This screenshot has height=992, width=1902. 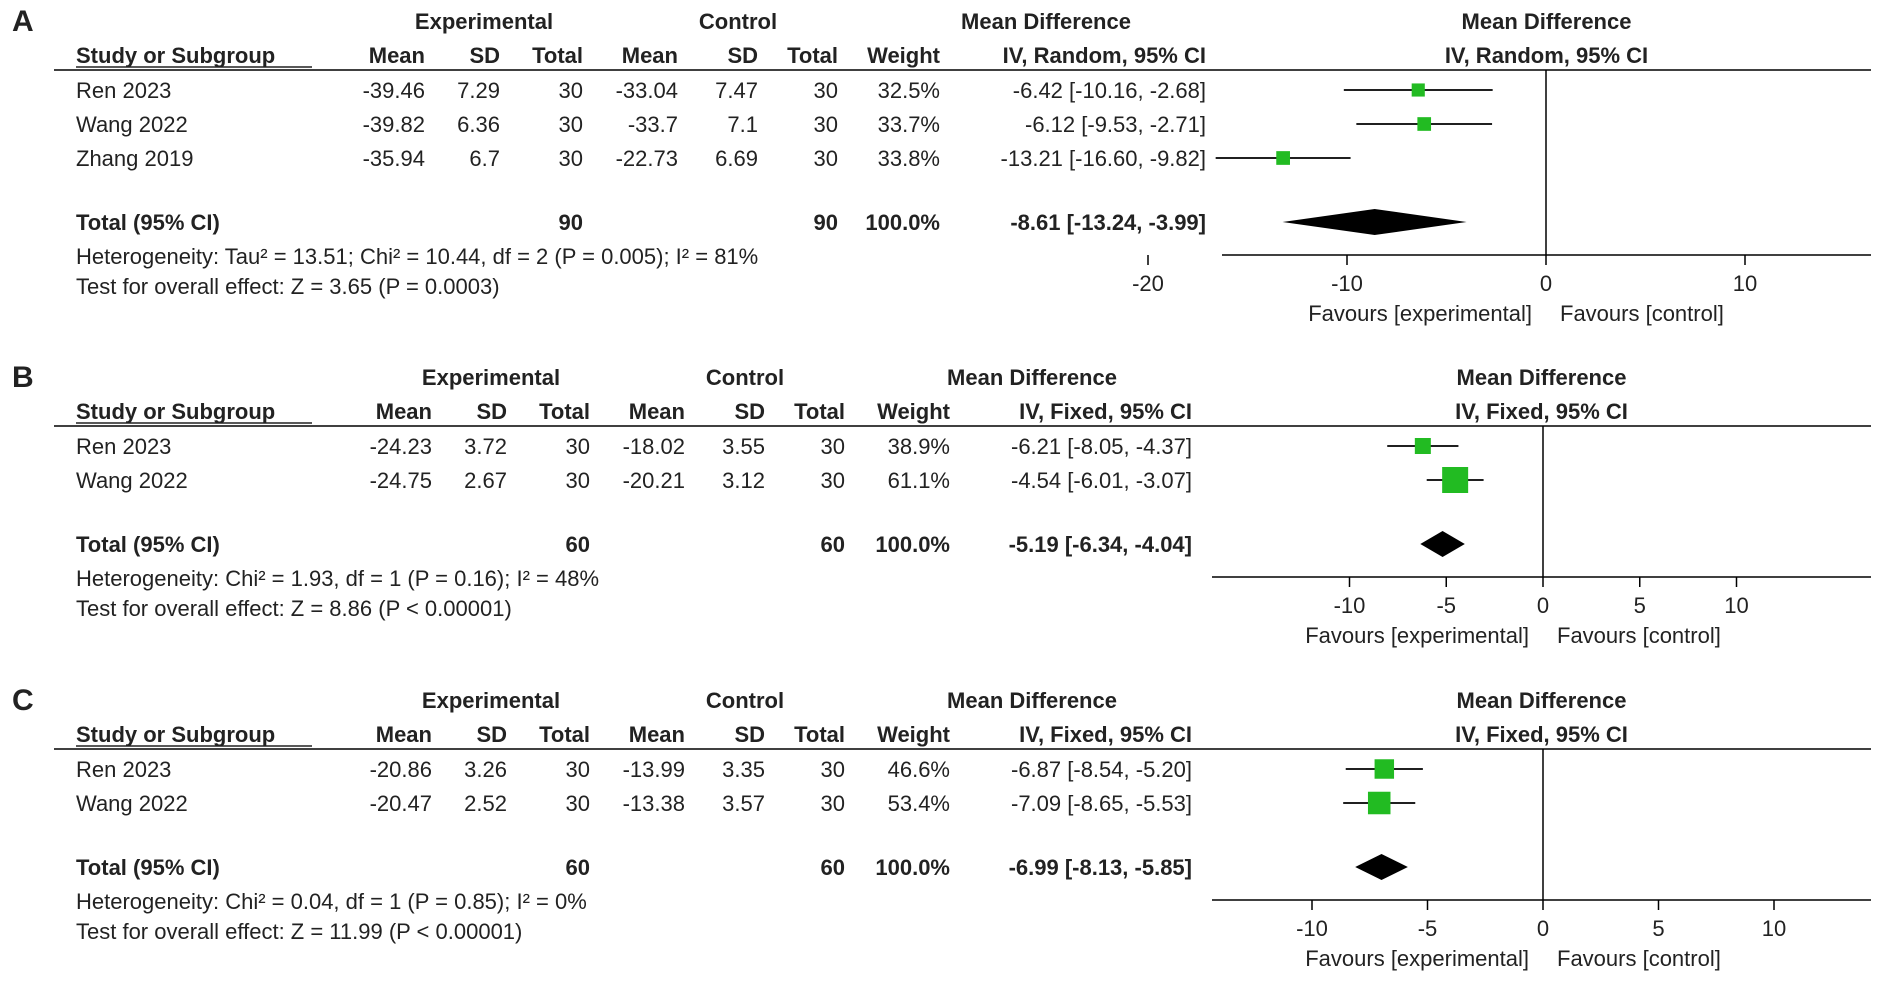 I want to click on panel-a-row-2-ctl-total: 30, so click(x=826, y=124).